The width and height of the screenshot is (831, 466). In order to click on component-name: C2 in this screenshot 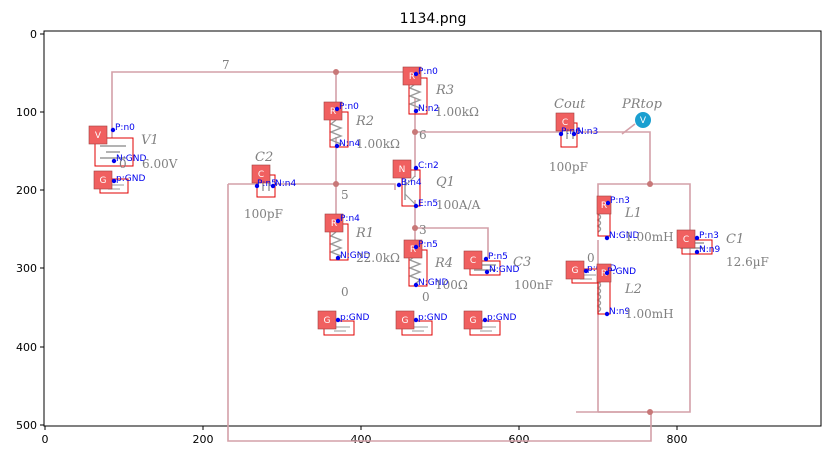, I will do `click(264, 157)`.